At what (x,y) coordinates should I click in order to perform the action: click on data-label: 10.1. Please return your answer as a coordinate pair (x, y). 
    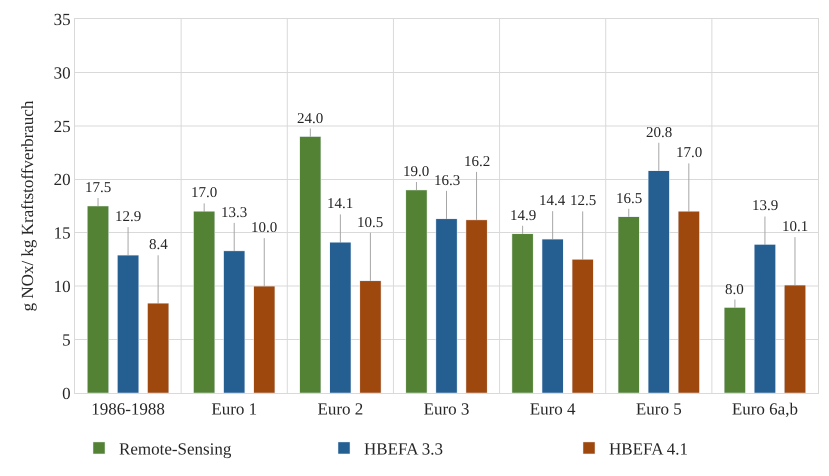
    Looking at the image, I should click on (795, 227).